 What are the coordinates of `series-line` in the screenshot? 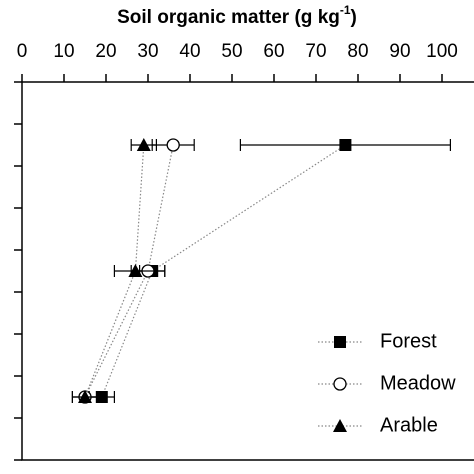 It's located at (129, 271).